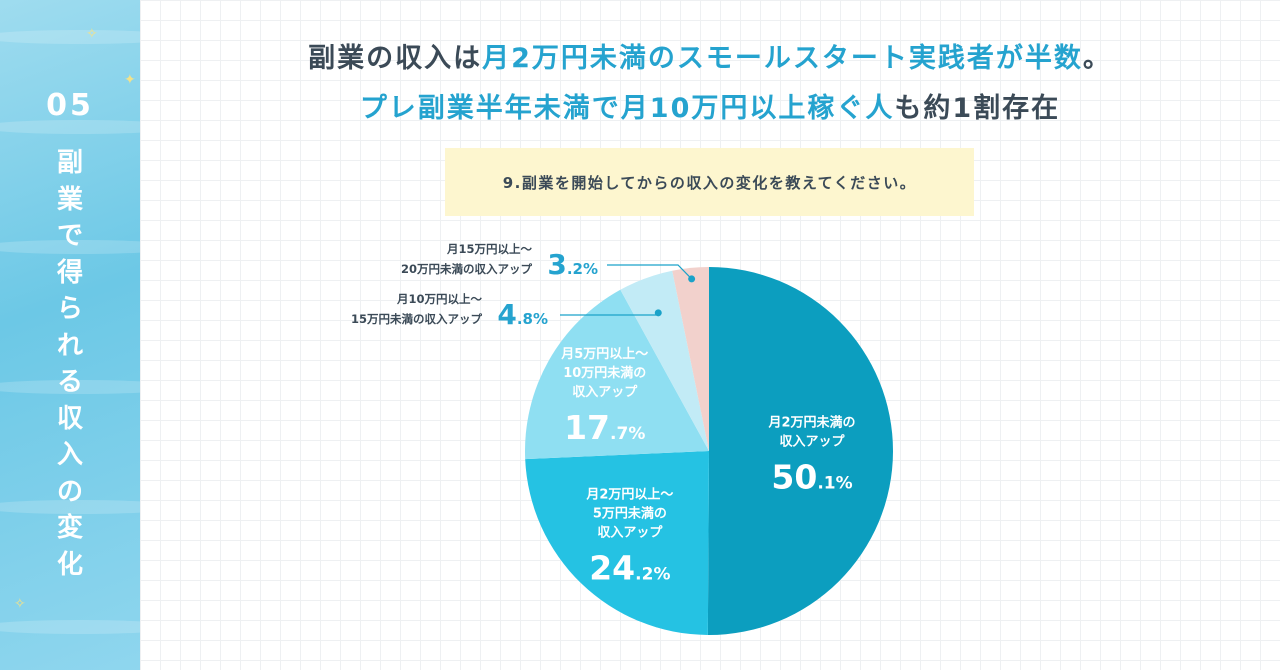  I want to click on section-title-char: 入, so click(69, 455).